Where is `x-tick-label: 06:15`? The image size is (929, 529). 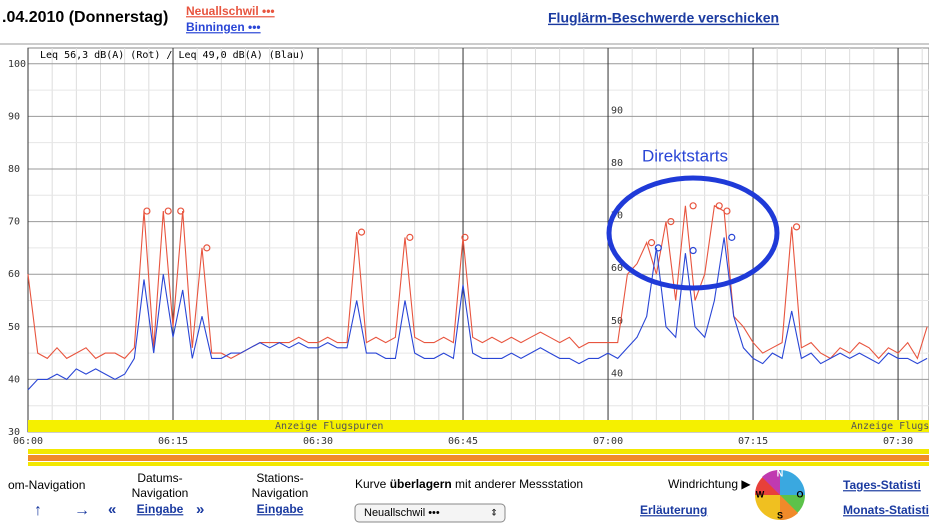
x-tick-label: 06:15 is located at coordinates (173, 441).